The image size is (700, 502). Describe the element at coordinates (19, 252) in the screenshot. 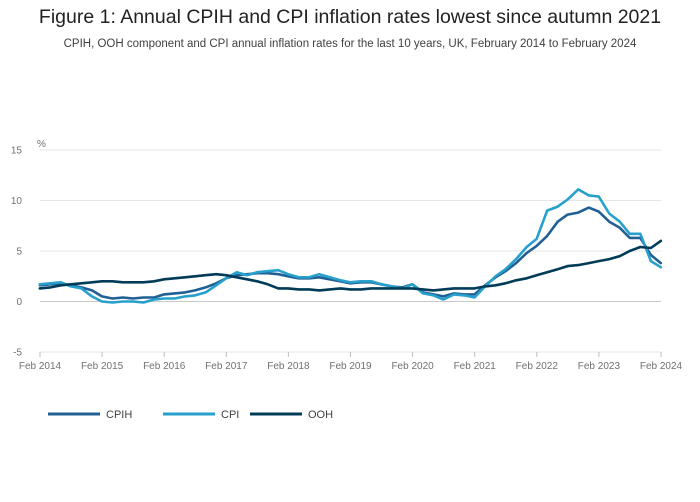

I see `y-tick-label: 5` at that location.